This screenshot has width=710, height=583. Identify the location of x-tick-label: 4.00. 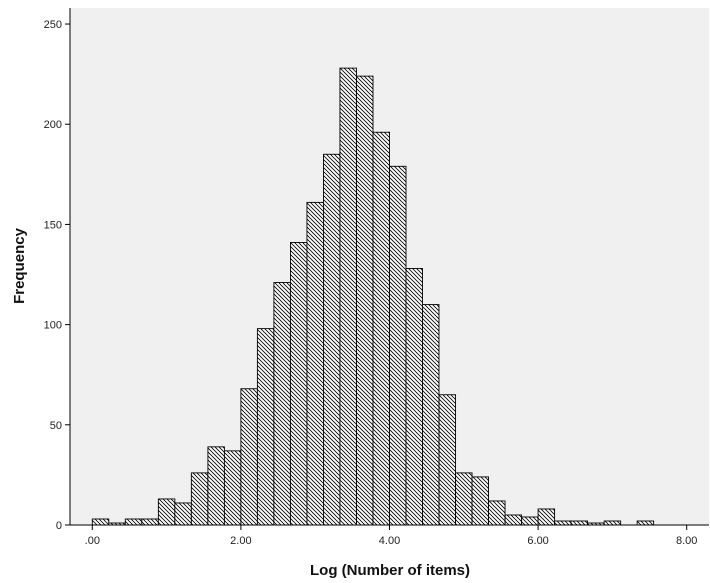
(389, 541).